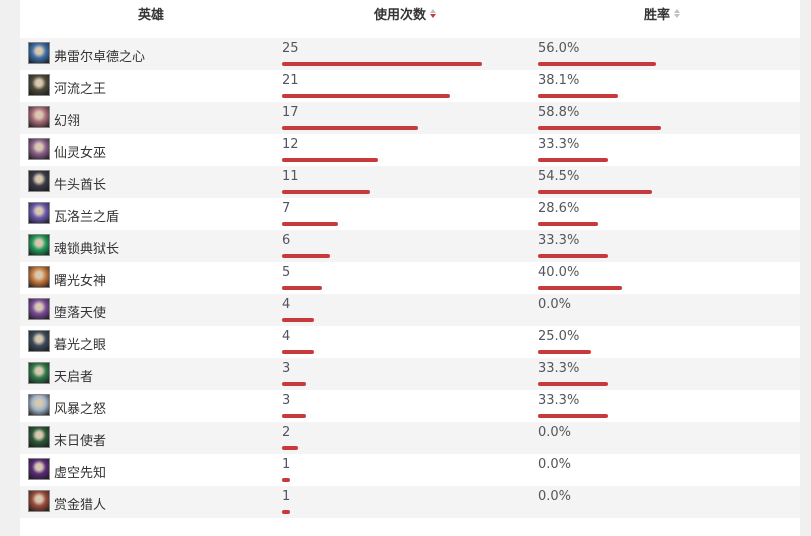 The image size is (811, 536). What do you see at coordinates (80, 185) in the screenshot?
I see `hero-name: 牛头酋长` at bounding box center [80, 185].